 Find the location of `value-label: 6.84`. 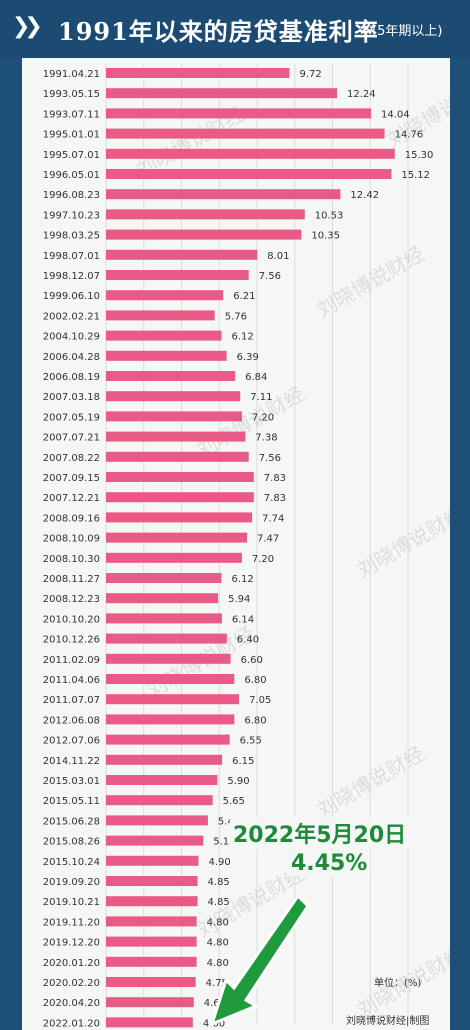

value-label: 6.84 is located at coordinates (256, 377).